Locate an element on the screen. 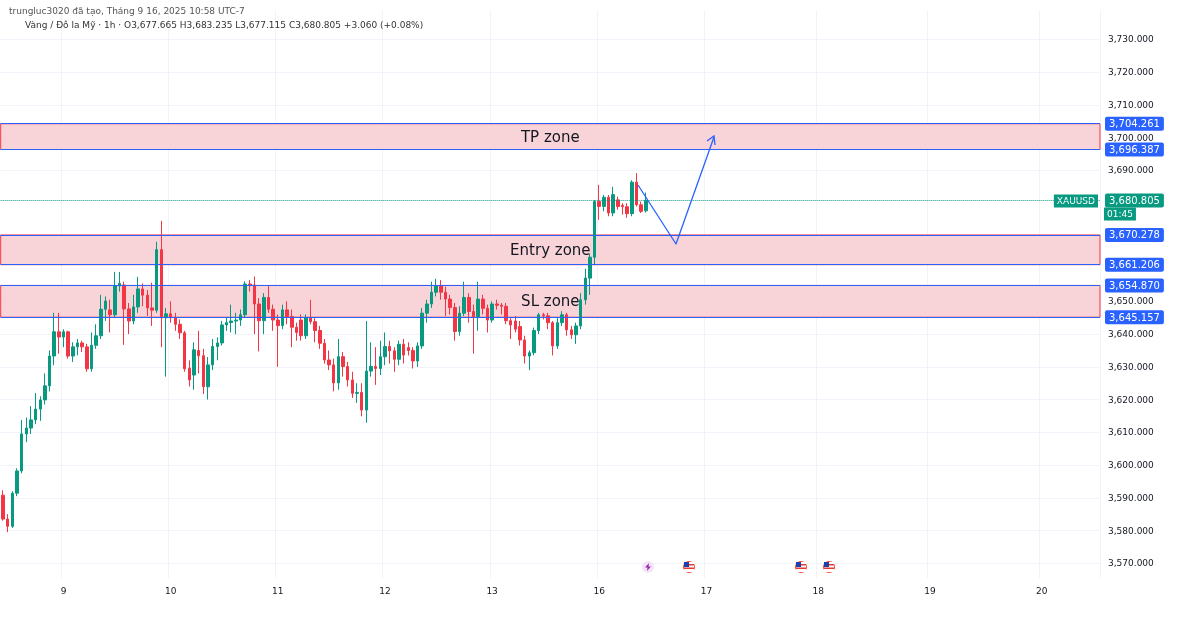  y-tick-label: 3,580.000 is located at coordinates (1131, 530).